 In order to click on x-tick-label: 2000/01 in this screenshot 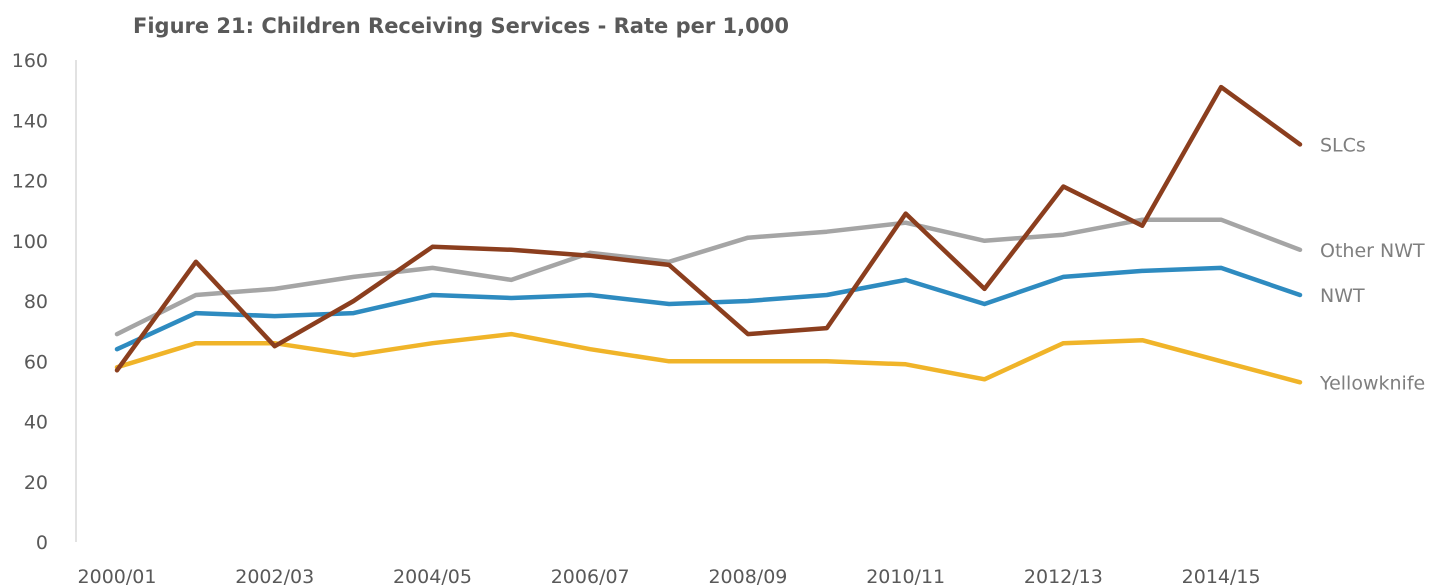, I will do `click(117, 577)`.